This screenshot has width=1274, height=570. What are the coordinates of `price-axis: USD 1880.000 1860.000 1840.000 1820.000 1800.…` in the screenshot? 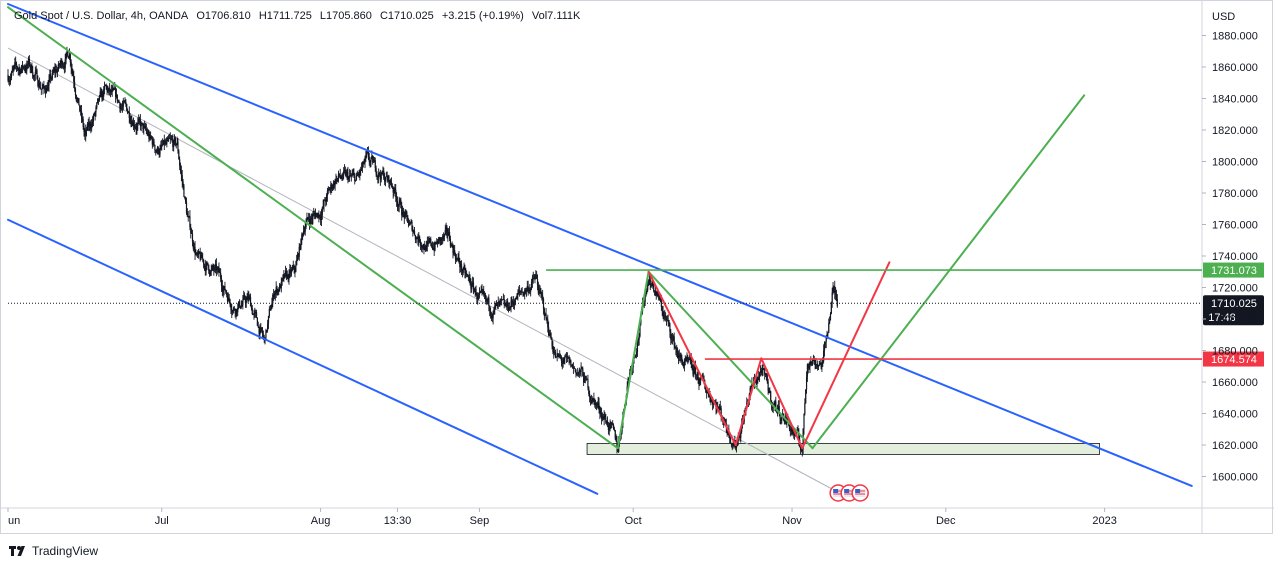 It's located at (1230, 247).